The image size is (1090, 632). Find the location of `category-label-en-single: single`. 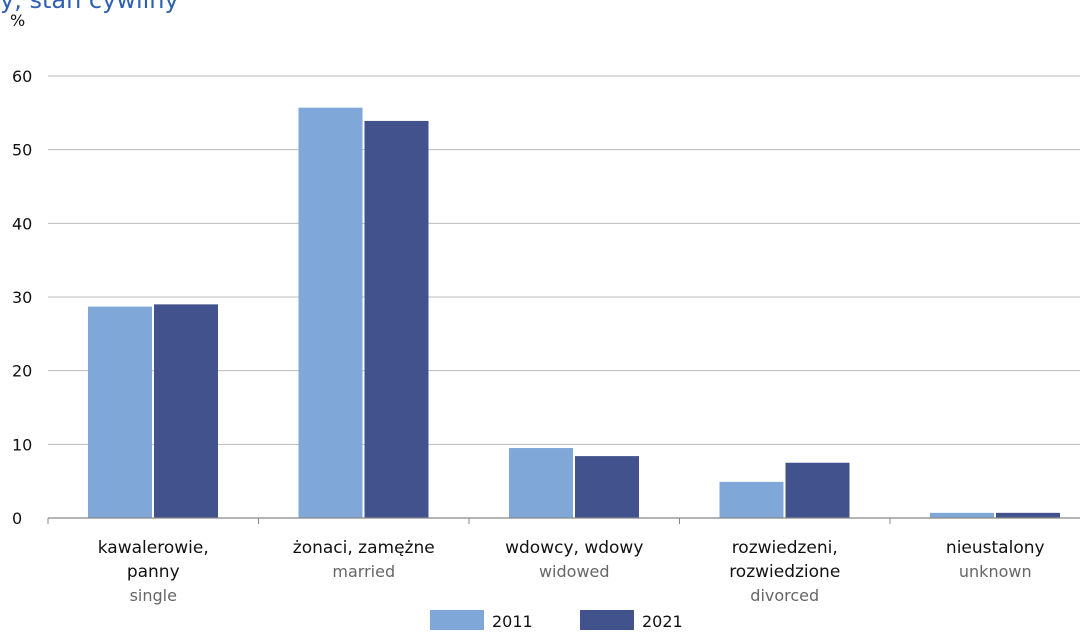

category-label-en-single: single is located at coordinates (153, 595).